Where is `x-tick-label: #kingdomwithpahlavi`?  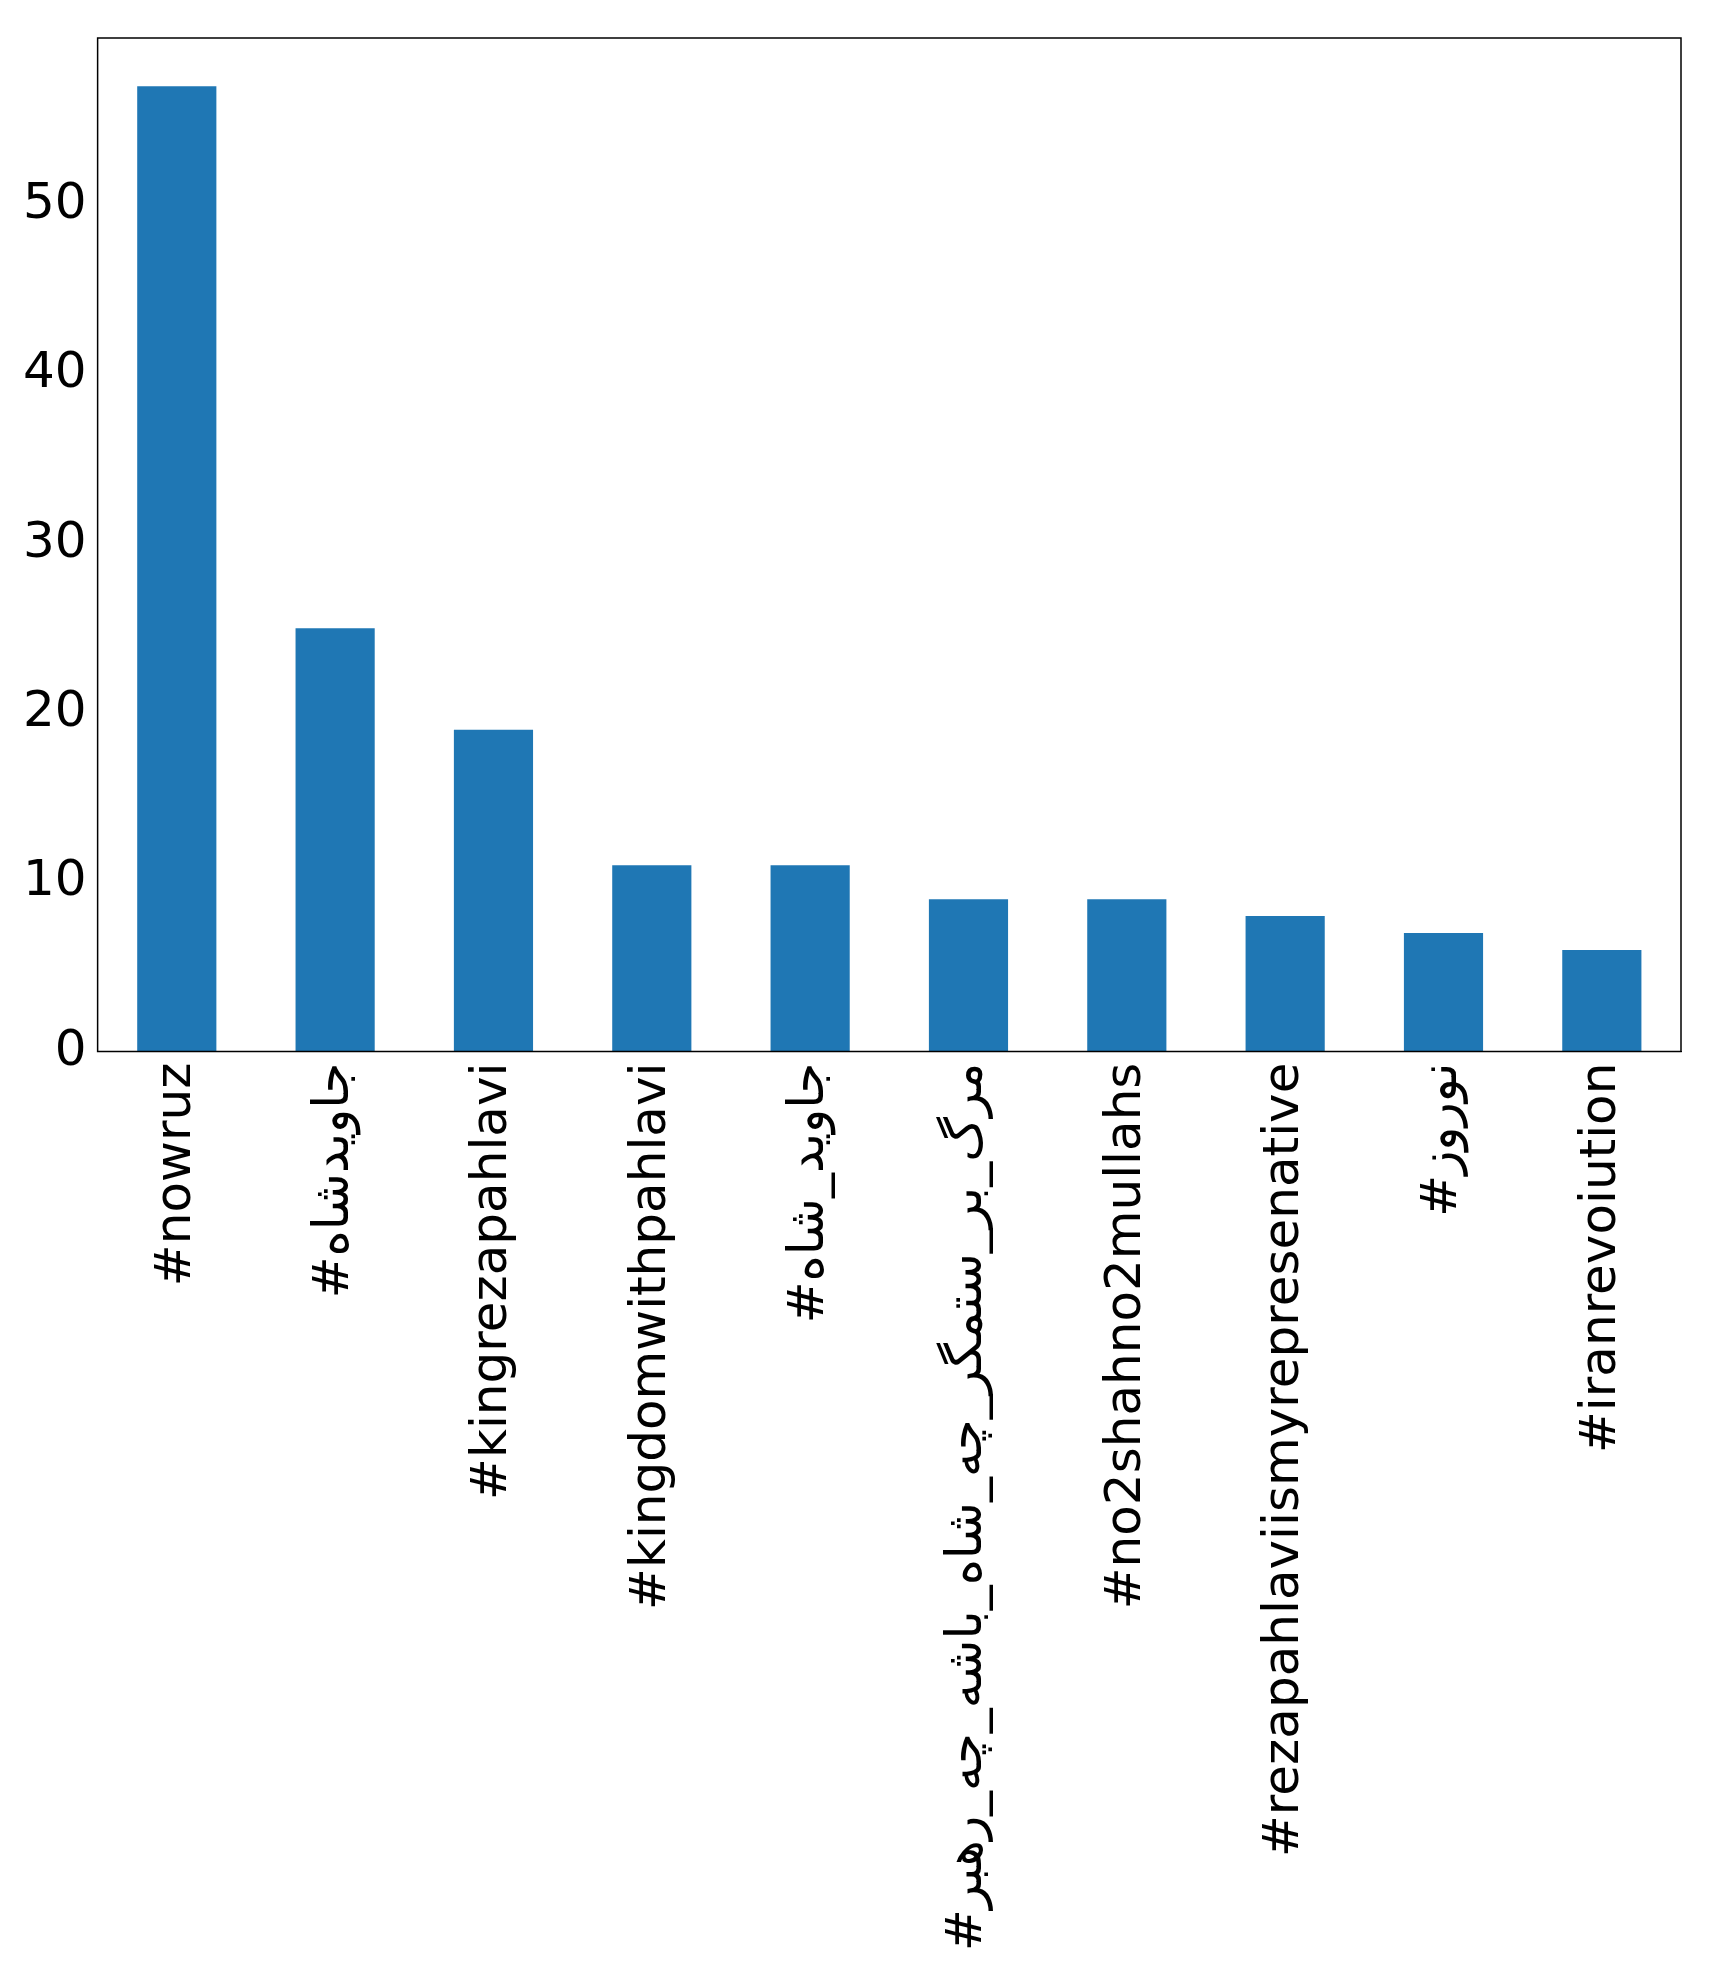 x-tick-label: #kingdomwithpahlavi is located at coordinates (647, 1336).